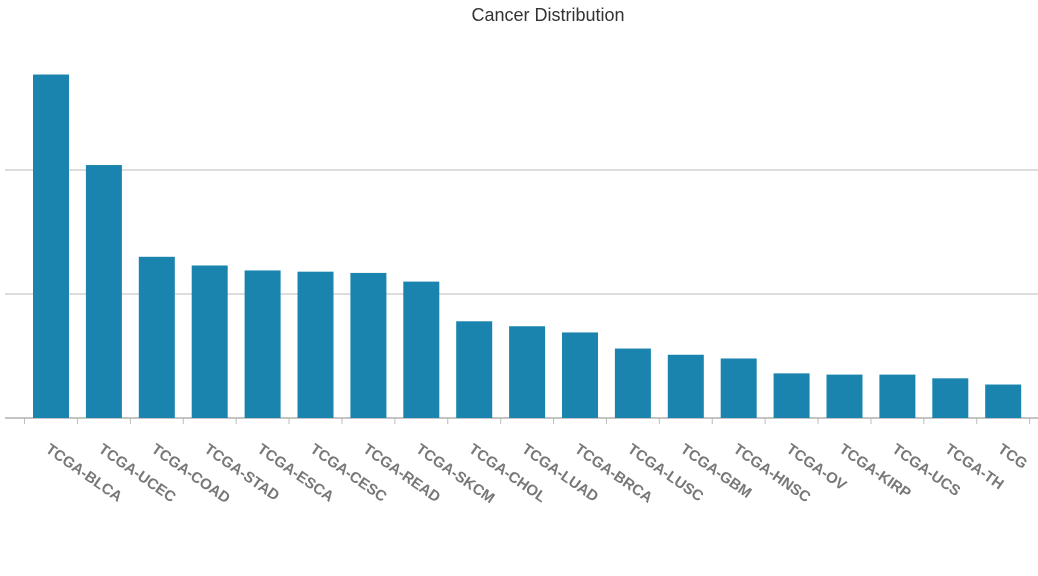  What do you see at coordinates (547, 15) in the screenshot?
I see `chart-title: Cancer Distribution` at bounding box center [547, 15].